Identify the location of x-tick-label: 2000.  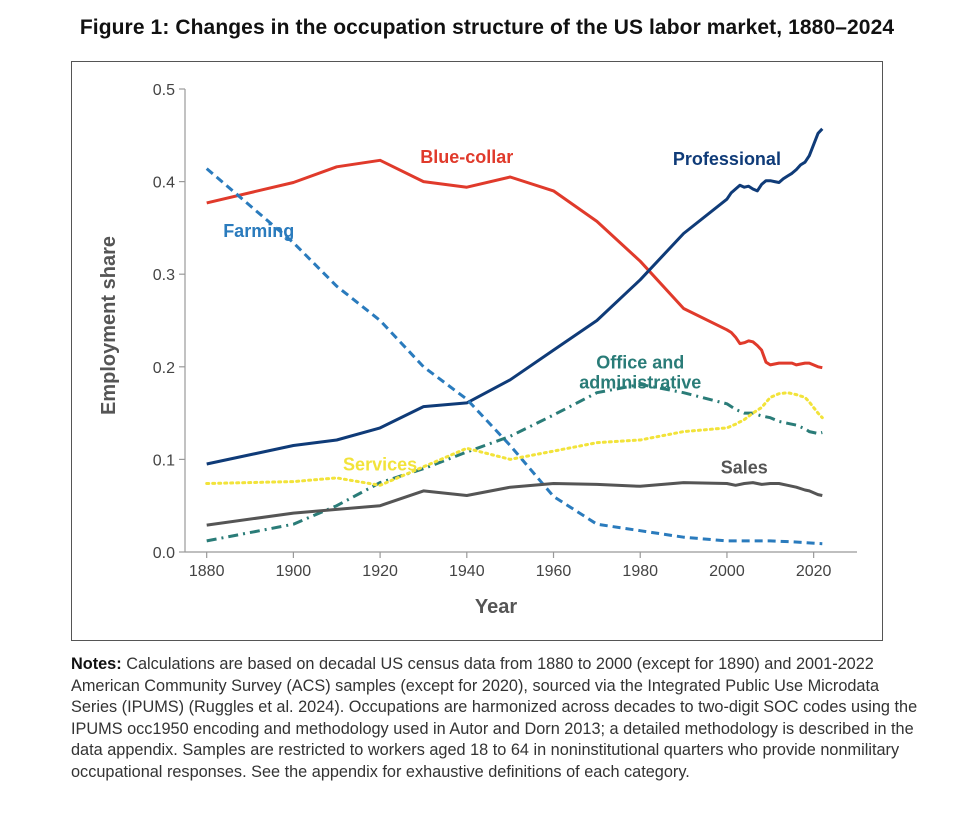
(727, 571).